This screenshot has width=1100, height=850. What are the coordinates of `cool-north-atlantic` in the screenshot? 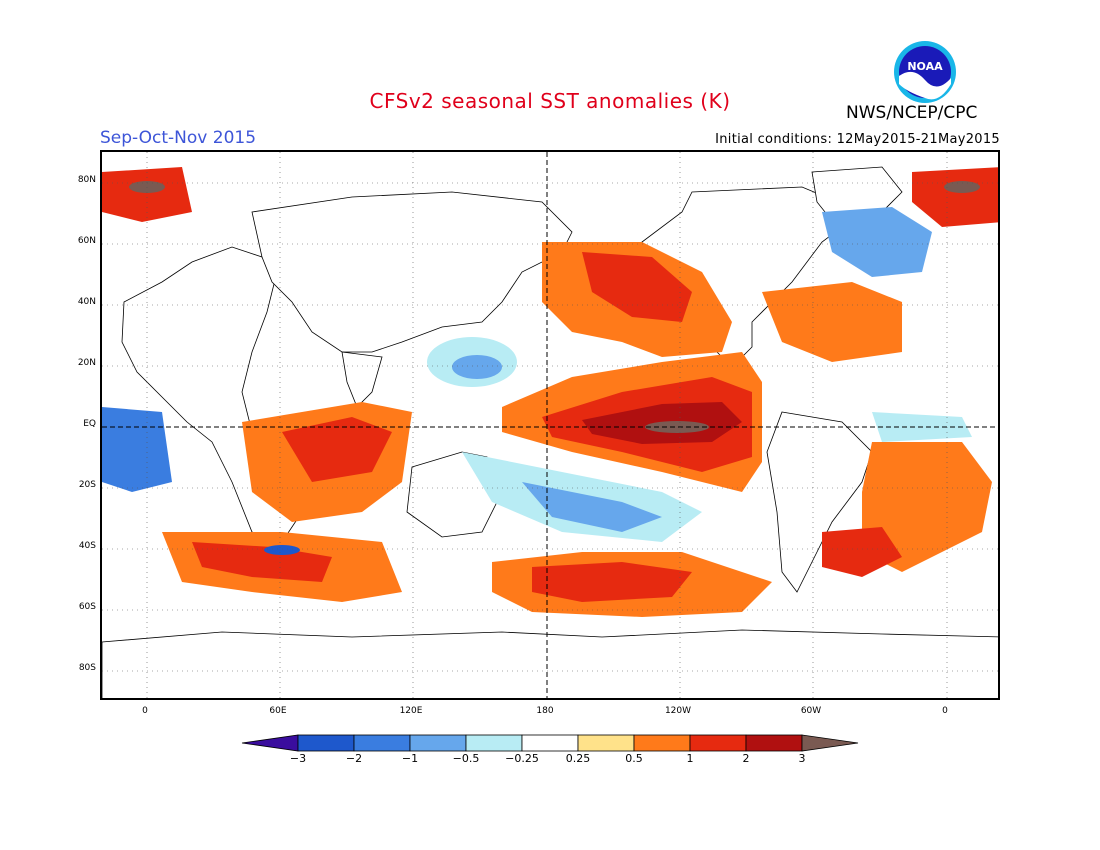 It's located at (877, 242).